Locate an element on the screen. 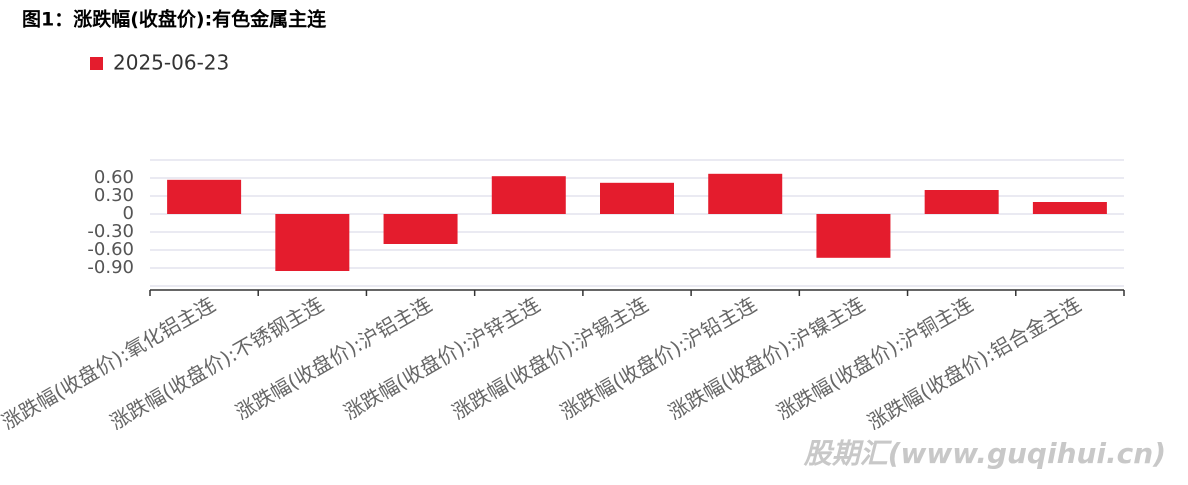 Image resolution: width=1188 pixels, height=485 pixels. y-tick-label: -0.60 is located at coordinates (110, 249).